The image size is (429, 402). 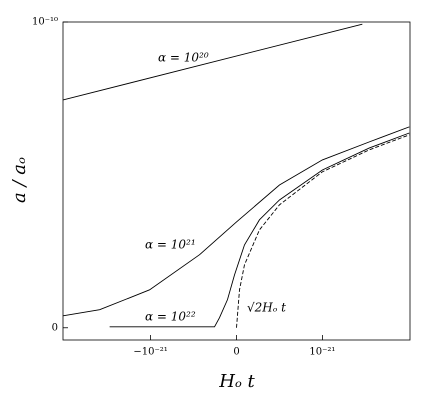 I want to click on annotation: α = 10²¹, so click(x=170, y=245).